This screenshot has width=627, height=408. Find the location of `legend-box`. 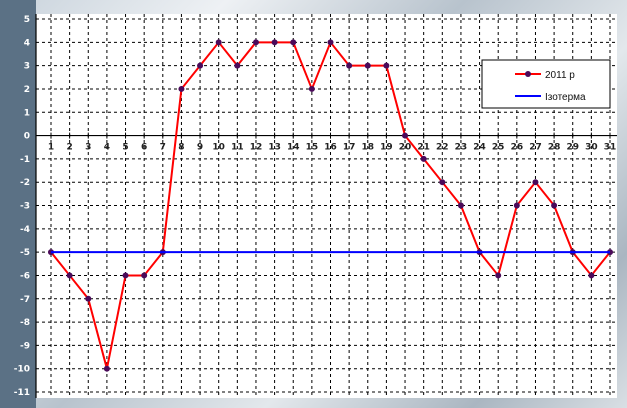

legend-box is located at coordinates (546, 84).